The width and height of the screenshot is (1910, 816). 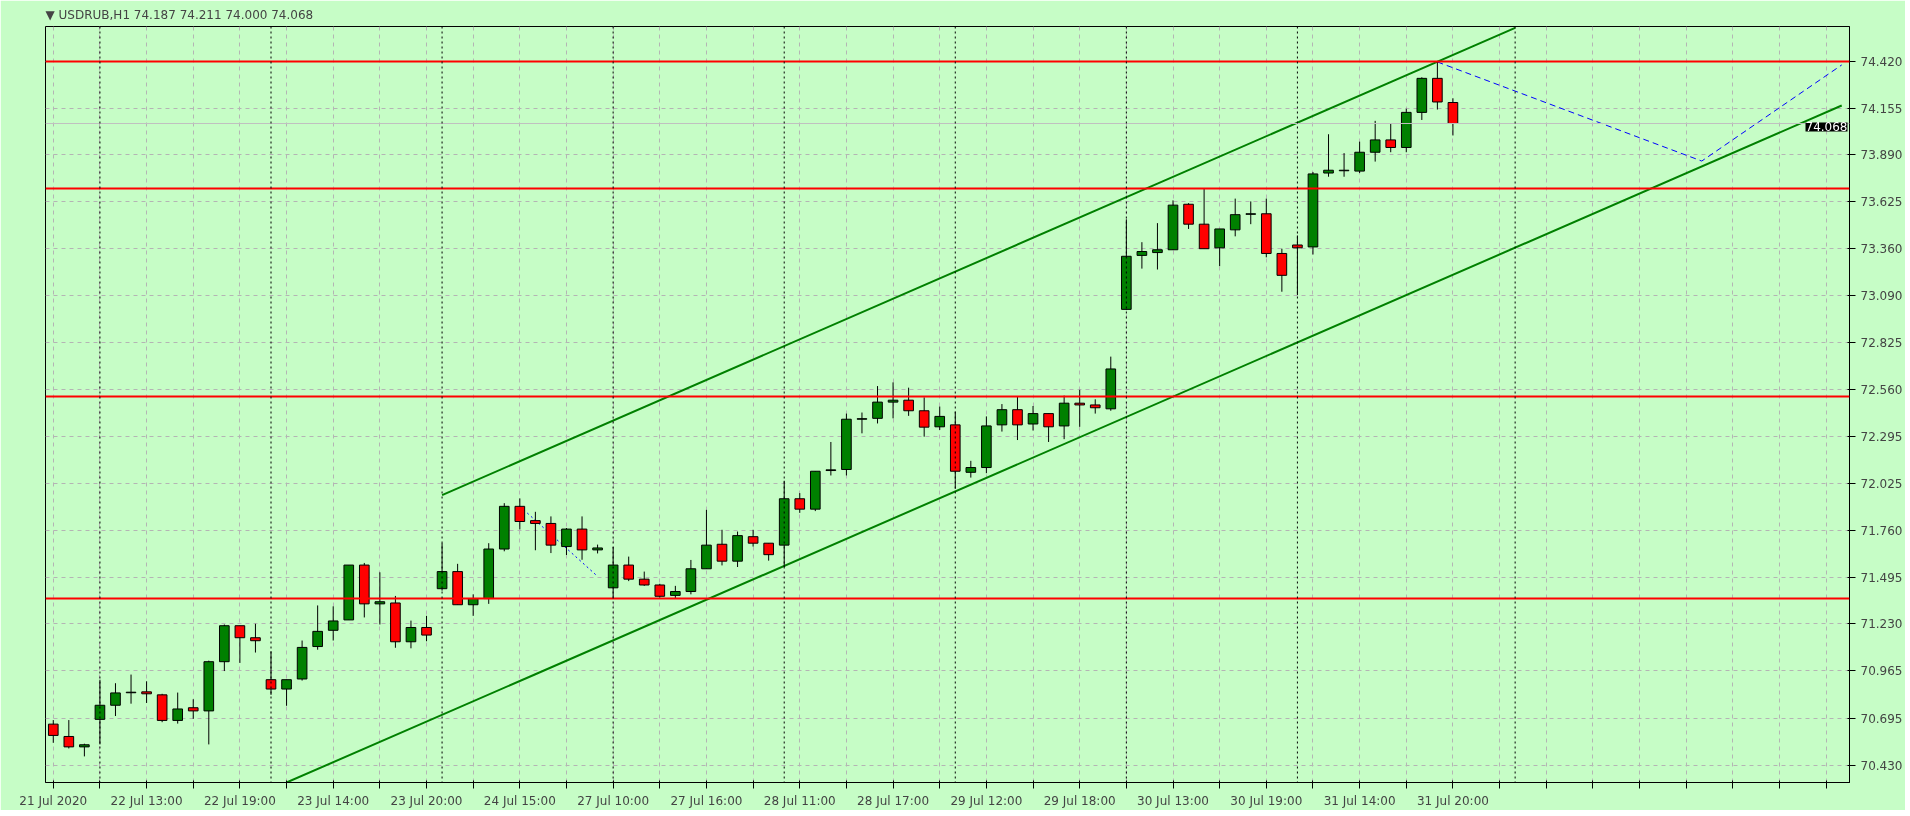 What do you see at coordinates (1881, 624) in the screenshot?
I see `y-tick-label: 71.230` at bounding box center [1881, 624].